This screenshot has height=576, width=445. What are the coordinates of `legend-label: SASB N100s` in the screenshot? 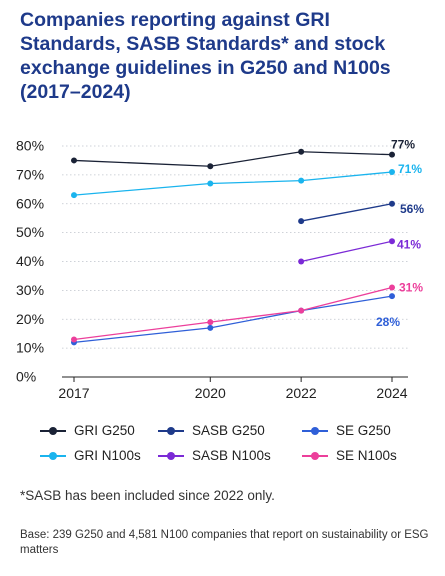 It's located at (231, 455).